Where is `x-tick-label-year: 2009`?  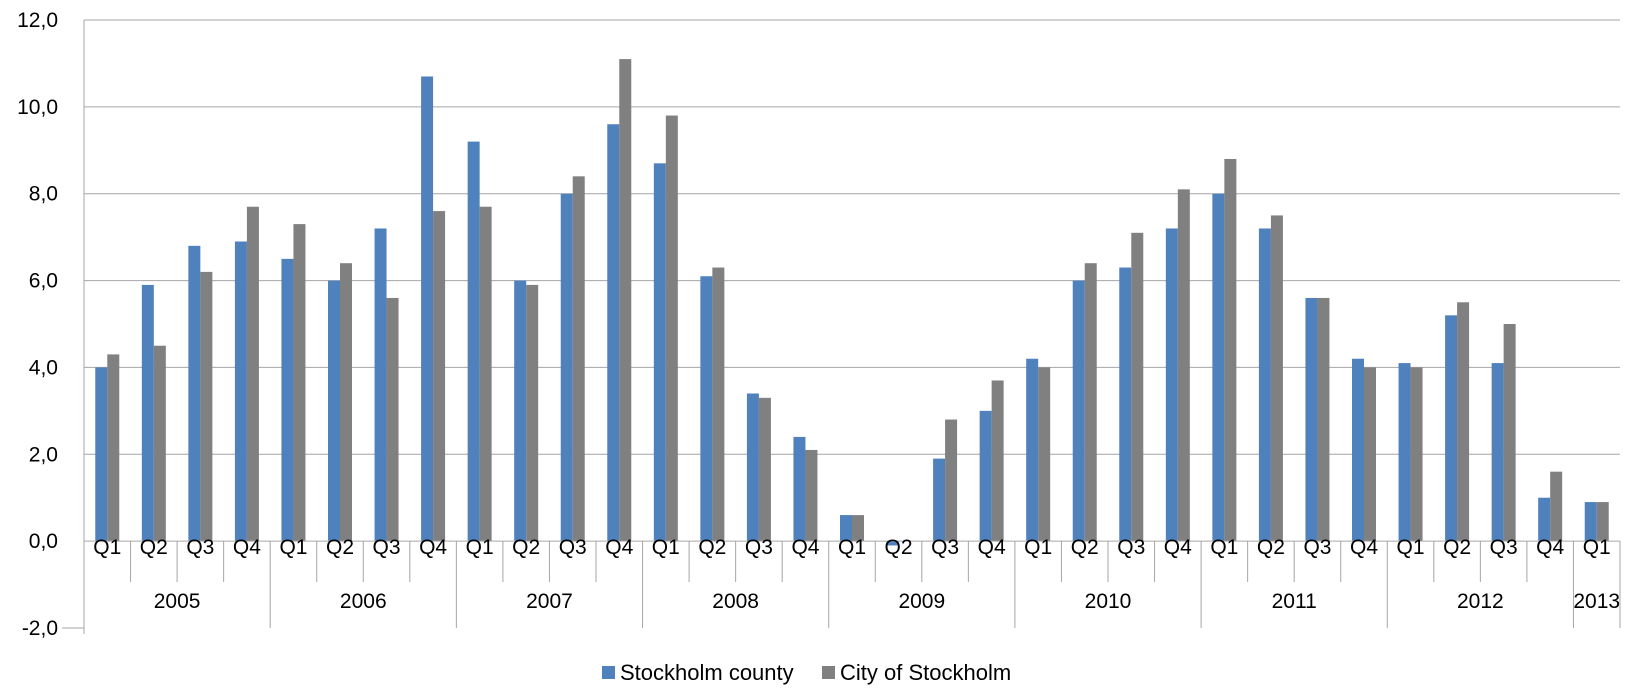
x-tick-label-year: 2009 is located at coordinates (921, 601).